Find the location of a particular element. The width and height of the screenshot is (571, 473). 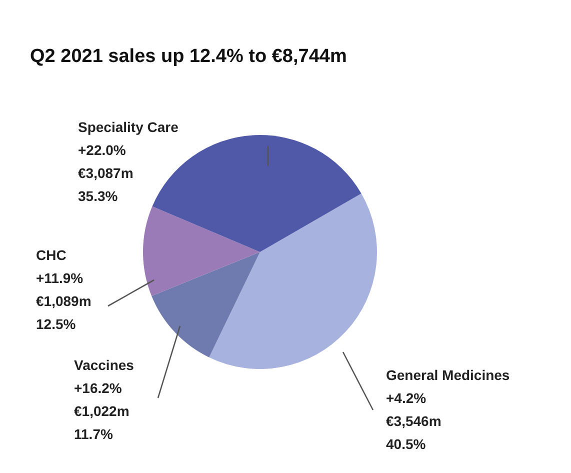

slice-label: Speciality Care is located at coordinates (128, 127).